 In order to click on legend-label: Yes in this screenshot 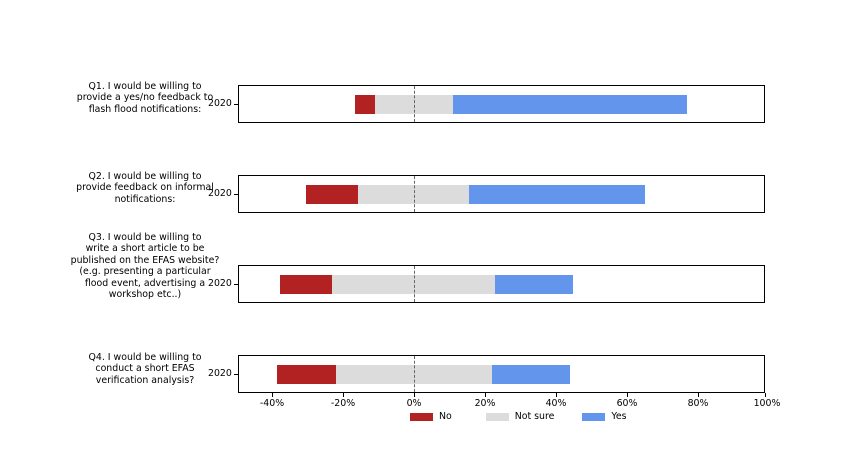, I will do `click(619, 416)`.